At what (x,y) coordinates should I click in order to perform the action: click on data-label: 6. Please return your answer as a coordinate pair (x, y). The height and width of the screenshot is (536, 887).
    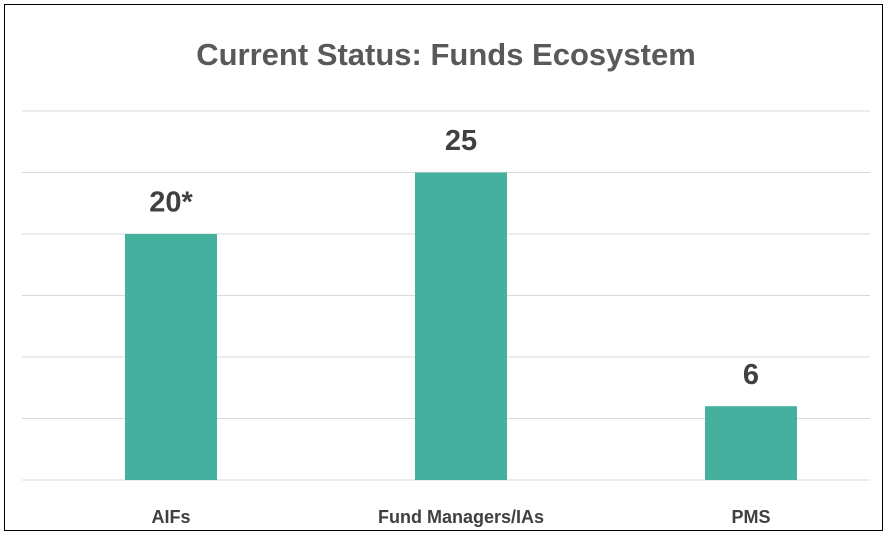
    Looking at the image, I should click on (751, 375).